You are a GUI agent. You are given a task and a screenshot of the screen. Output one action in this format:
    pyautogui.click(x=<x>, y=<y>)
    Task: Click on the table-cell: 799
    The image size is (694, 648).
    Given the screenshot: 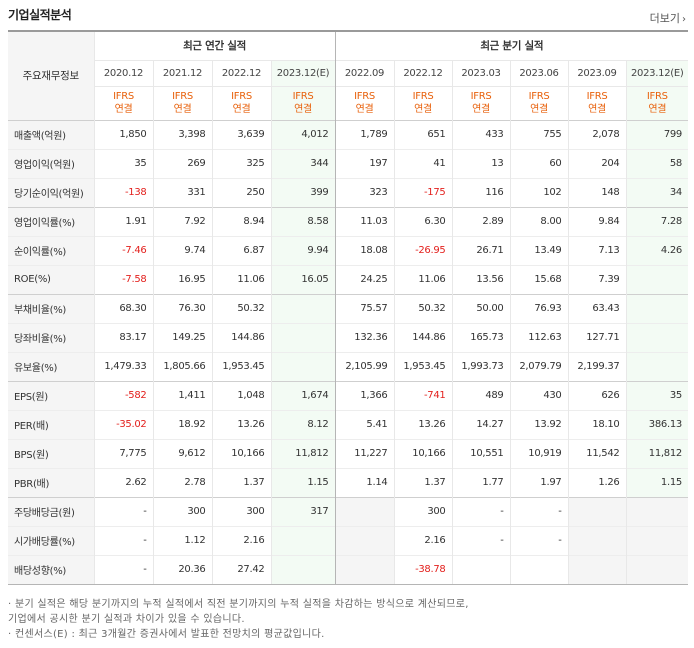 What is the action you would take?
    pyautogui.click(x=656, y=134)
    